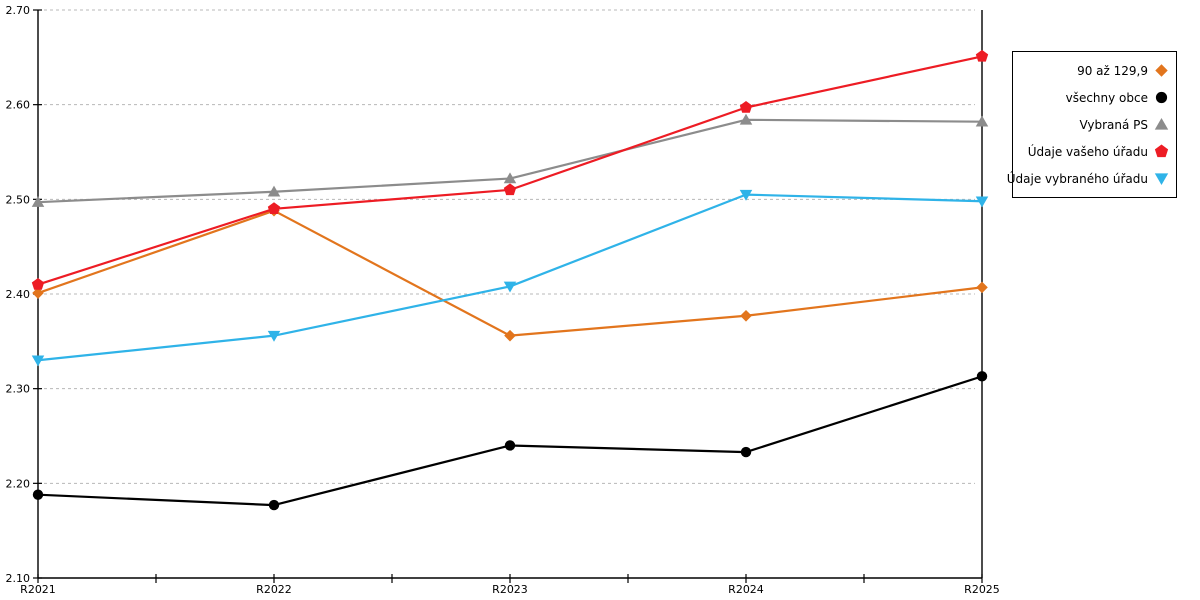 The image size is (1200, 600). What do you see at coordinates (510, 589) in the screenshot?
I see `x-tick-label: R2023` at bounding box center [510, 589].